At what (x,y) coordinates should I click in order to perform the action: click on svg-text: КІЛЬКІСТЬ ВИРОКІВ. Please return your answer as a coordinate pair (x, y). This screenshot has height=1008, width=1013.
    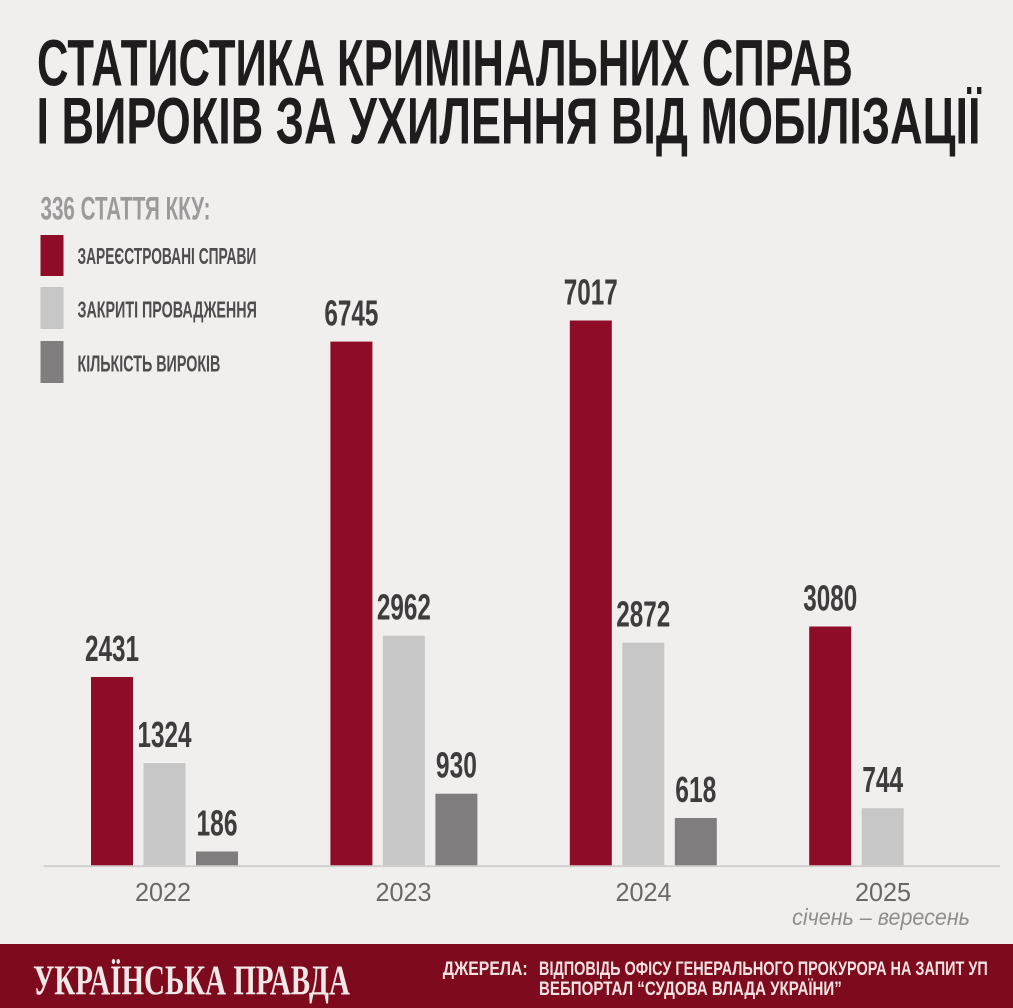
    Looking at the image, I should click on (149, 364).